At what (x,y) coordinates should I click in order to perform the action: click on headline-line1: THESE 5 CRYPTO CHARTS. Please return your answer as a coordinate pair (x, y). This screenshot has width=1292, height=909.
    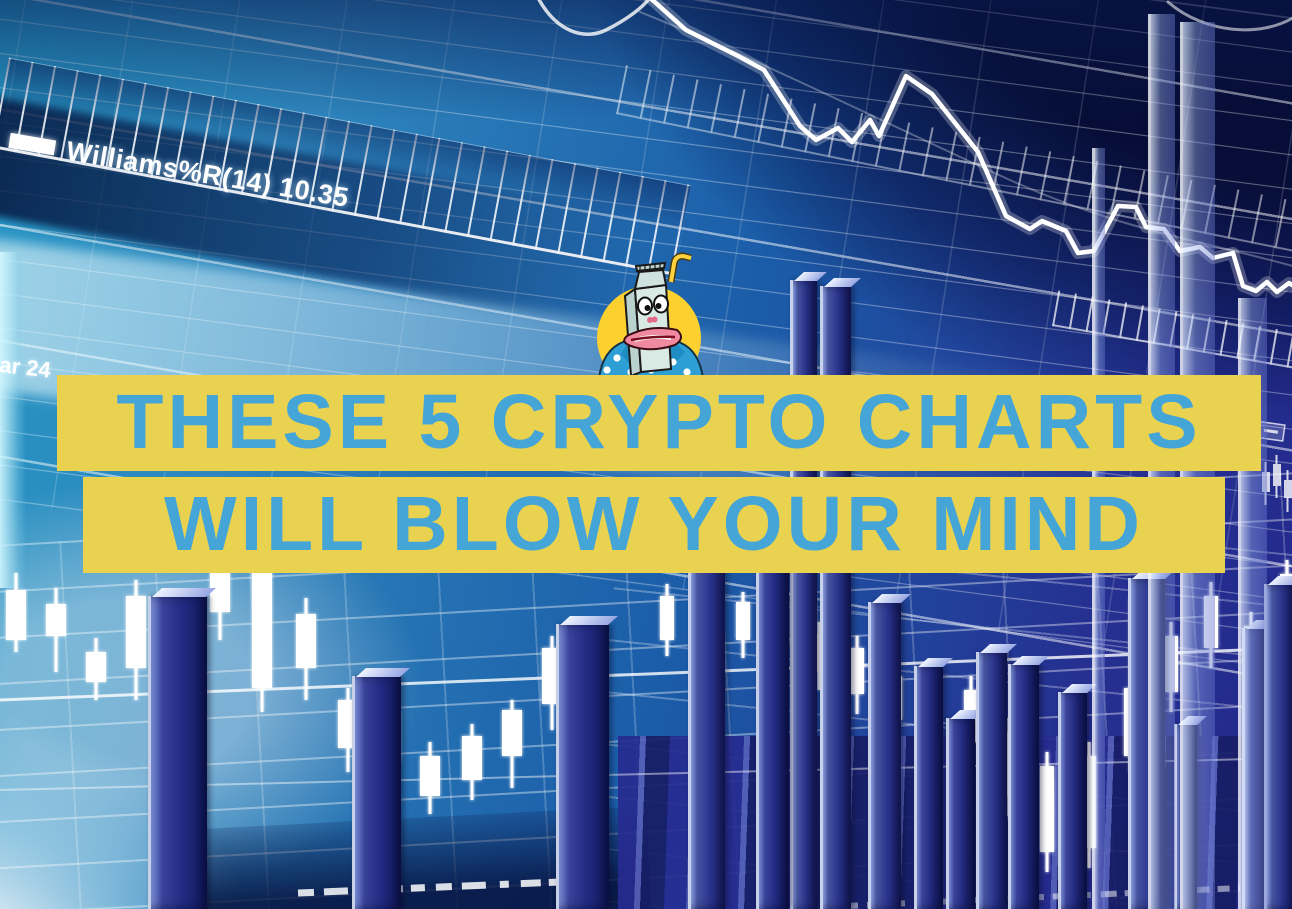
    Looking at the image, I should click on (659, 421).